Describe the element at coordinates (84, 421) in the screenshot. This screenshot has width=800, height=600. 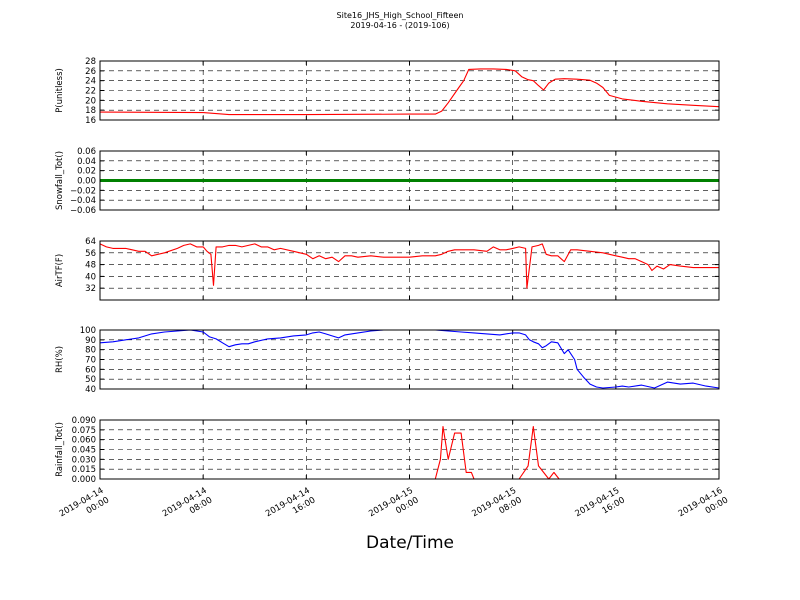
I see `y-tick-label: 0.090` at that location.